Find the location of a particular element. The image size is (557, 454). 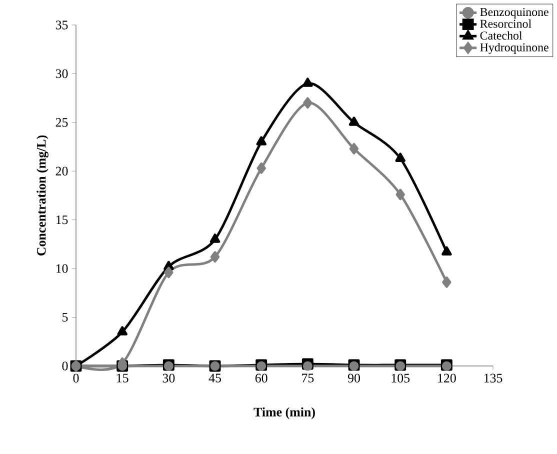

x-tick-label: 120 is located at coordinates (447, 378).